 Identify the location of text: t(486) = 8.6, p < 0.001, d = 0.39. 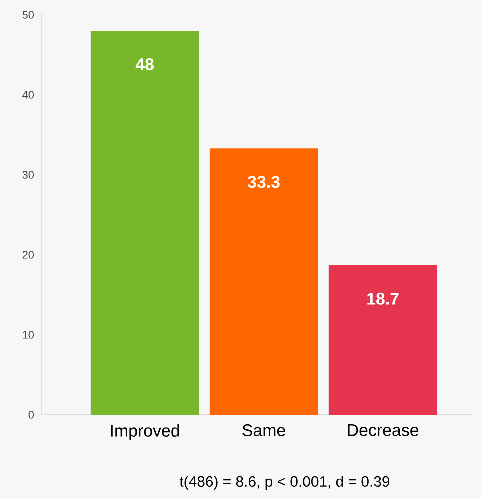
(285, 483).